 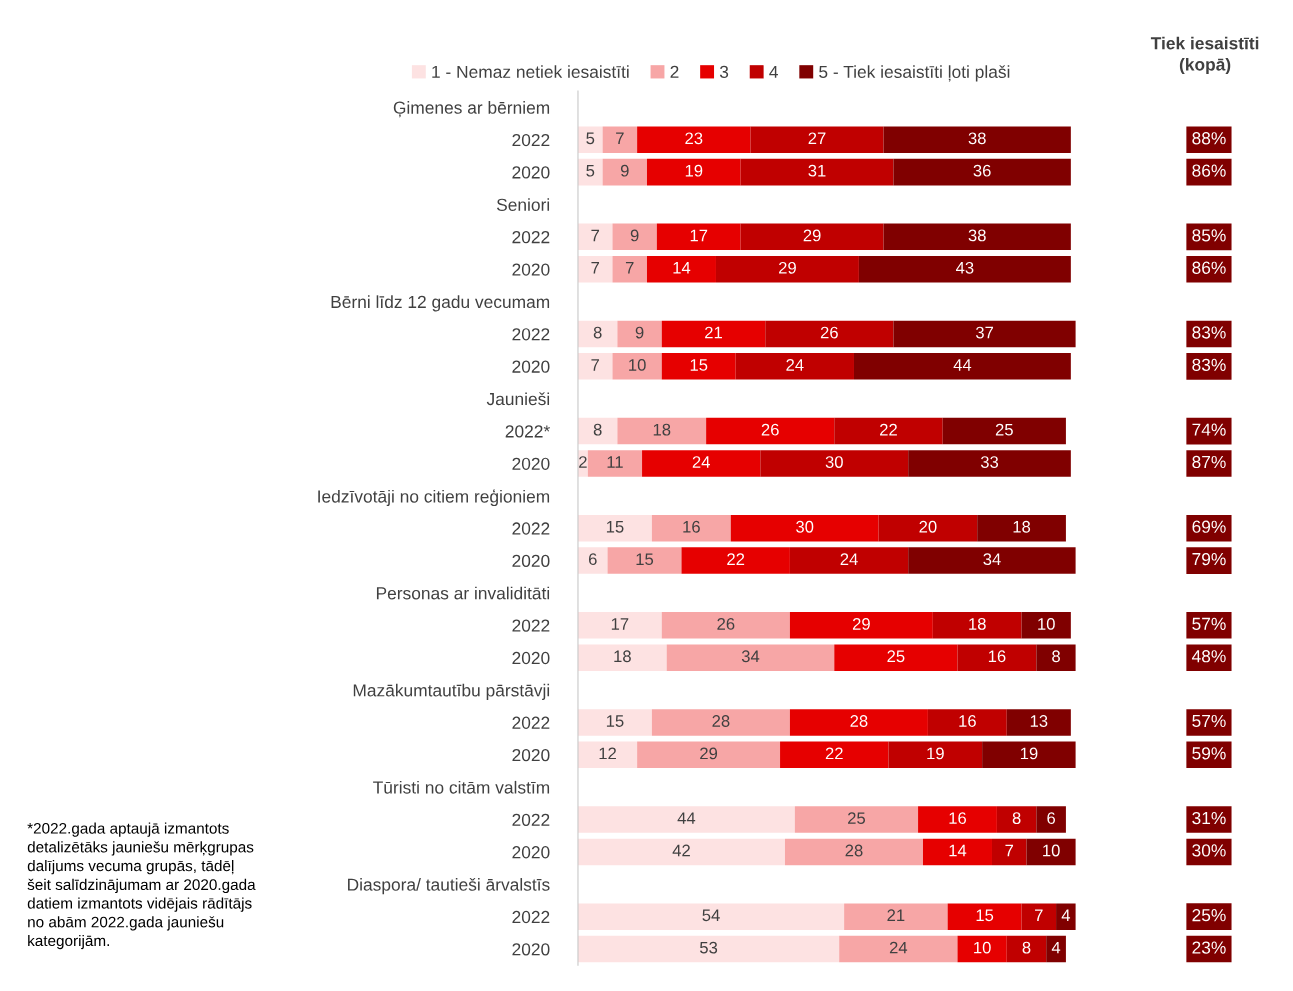 I want to click on data-label: 38, so click(x=977, y=138).